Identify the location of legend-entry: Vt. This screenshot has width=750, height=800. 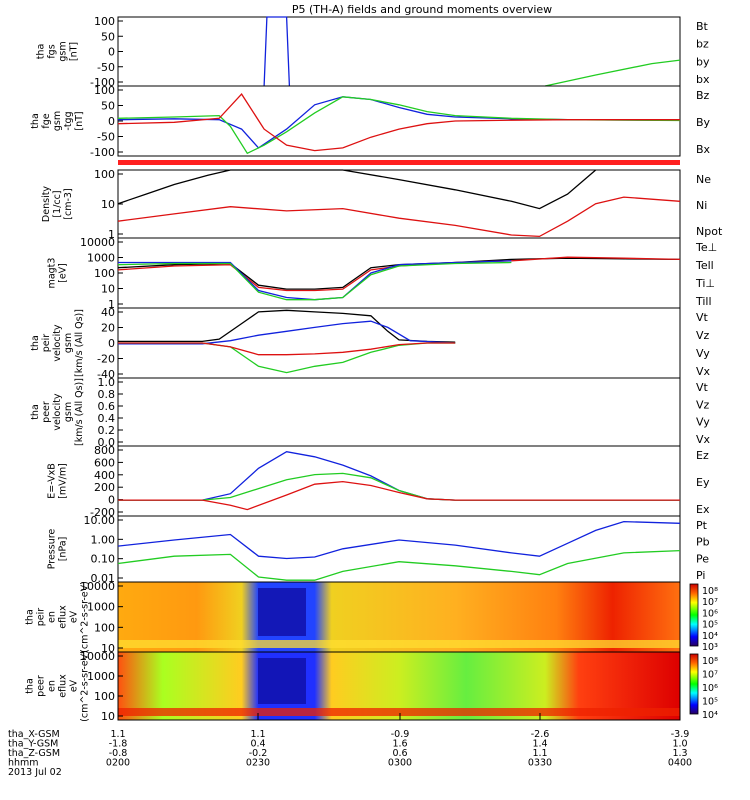
(702, 387).